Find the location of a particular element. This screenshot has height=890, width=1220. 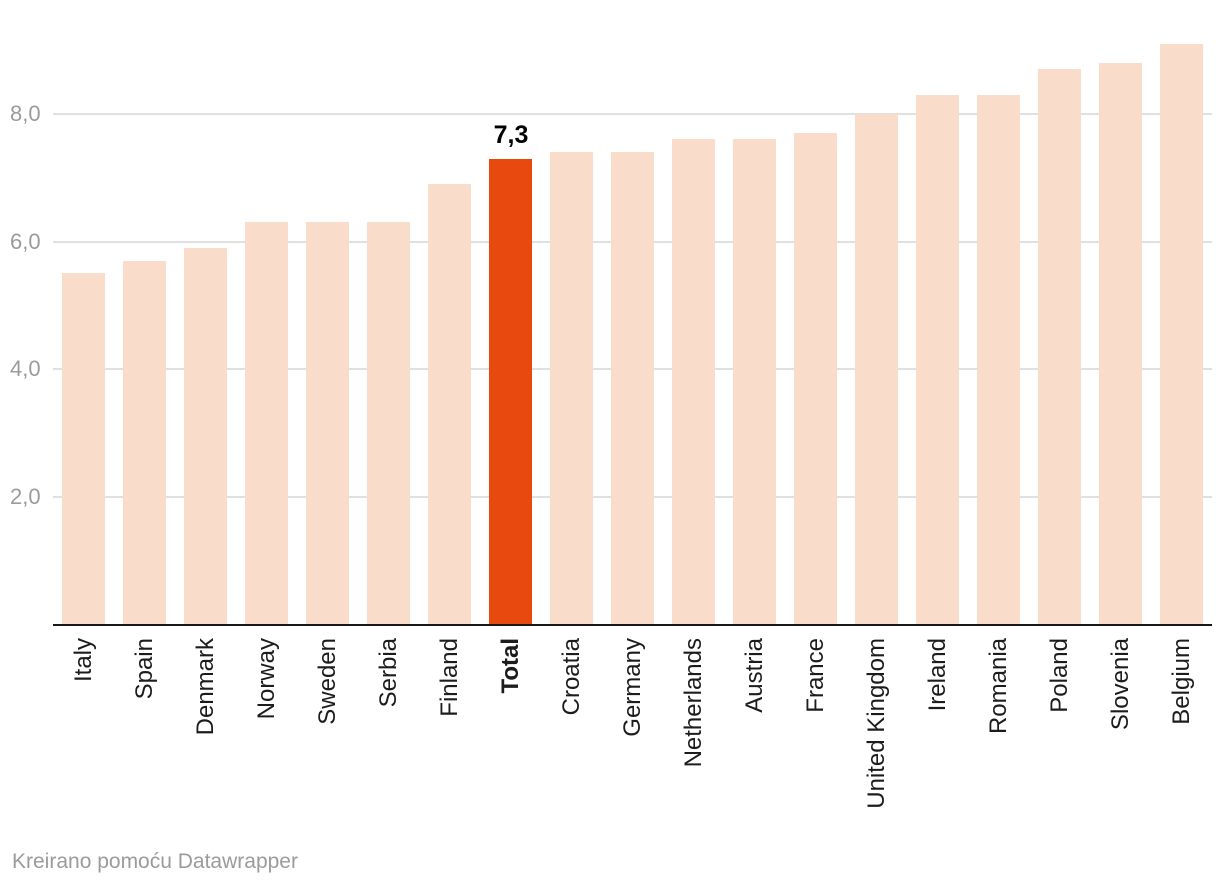

x-label-netherlands: Netherlands is located at coordinates (693, 703).